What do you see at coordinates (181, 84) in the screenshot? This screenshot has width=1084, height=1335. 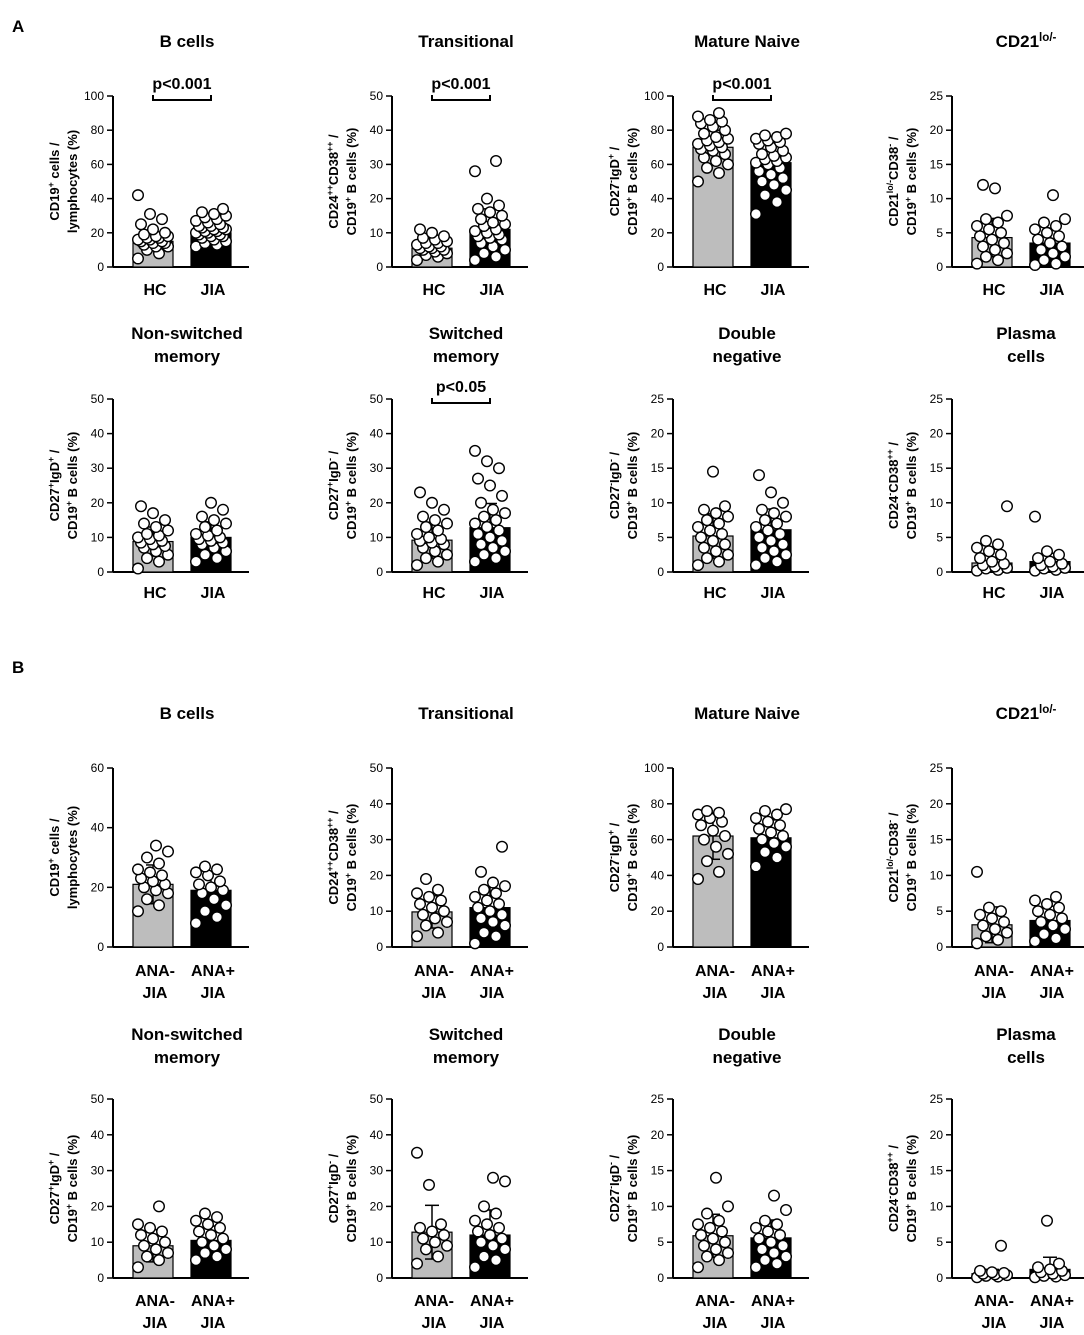 I see `significance-label: p<0.001` at bounding box center [181, 84].